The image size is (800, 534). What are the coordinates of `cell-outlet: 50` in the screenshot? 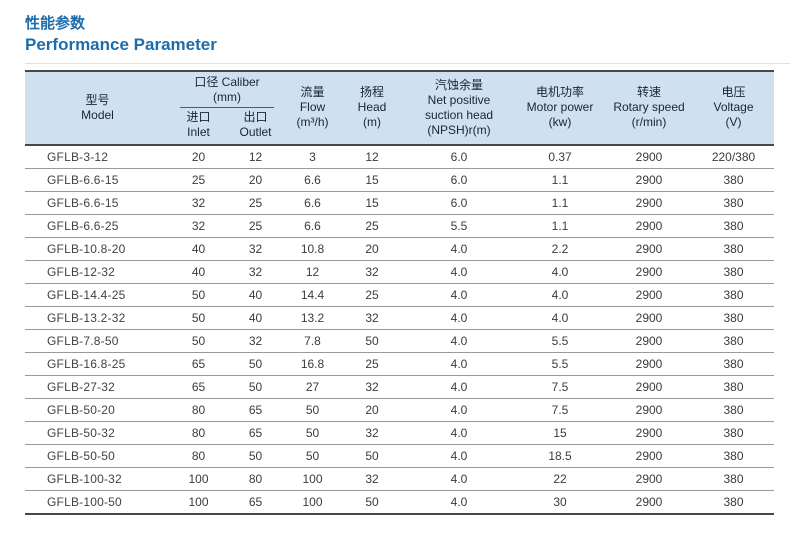 It's located at (256, 455).